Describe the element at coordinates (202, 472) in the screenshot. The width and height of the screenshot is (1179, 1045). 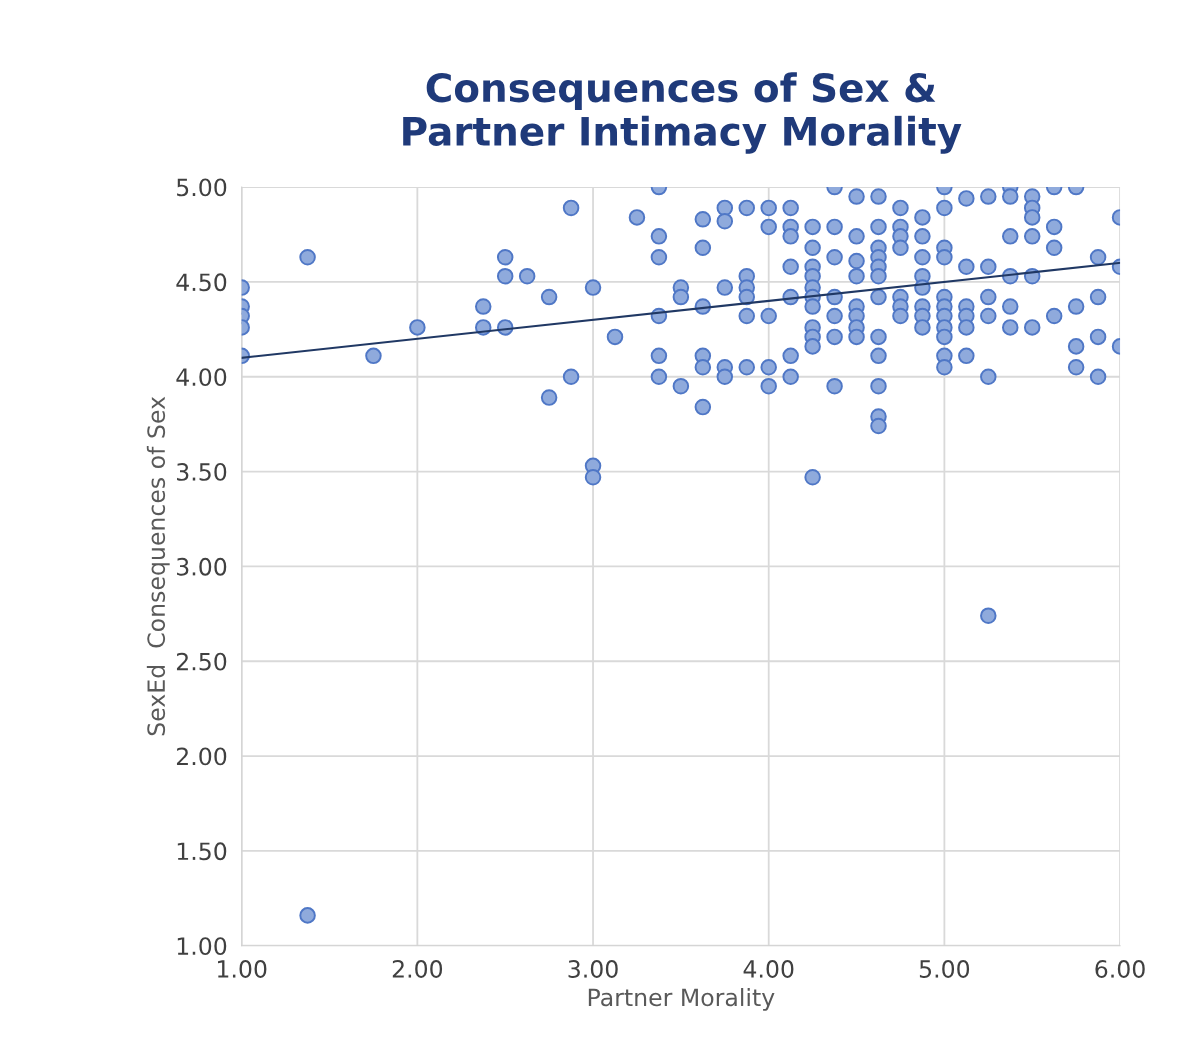
I see `y-tick-label: 3.50` at that location.